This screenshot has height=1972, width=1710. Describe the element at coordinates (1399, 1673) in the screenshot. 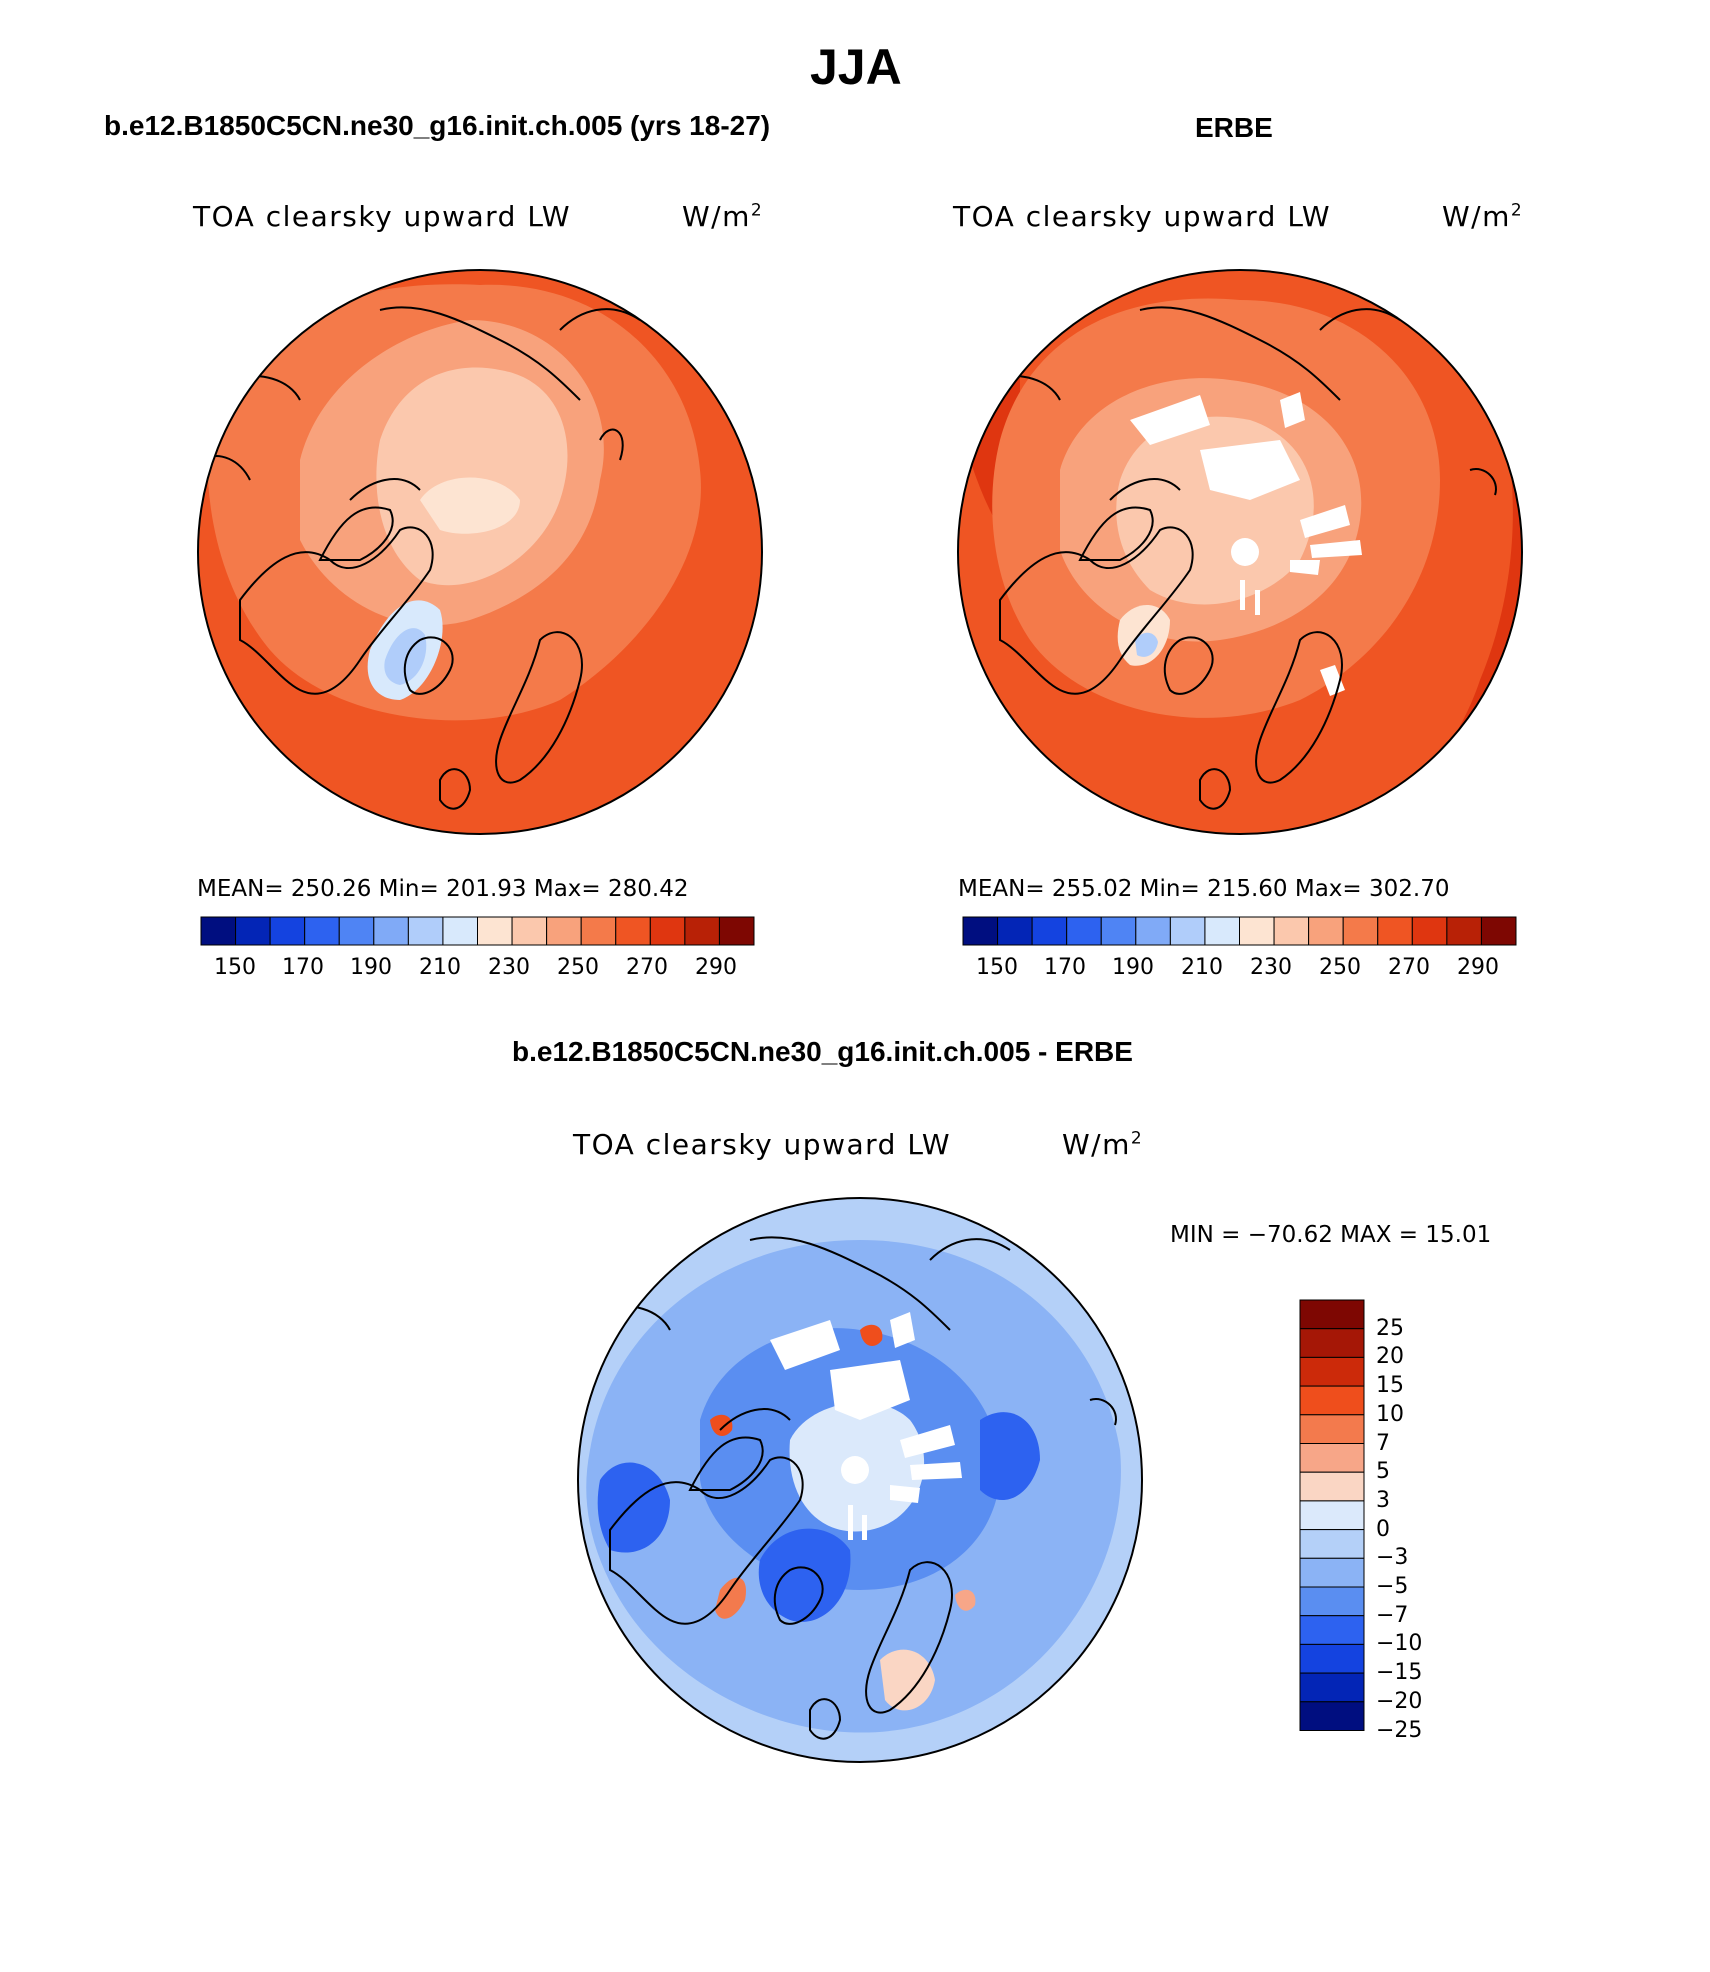

I see `diff-colorbar-label: −15` at that location.